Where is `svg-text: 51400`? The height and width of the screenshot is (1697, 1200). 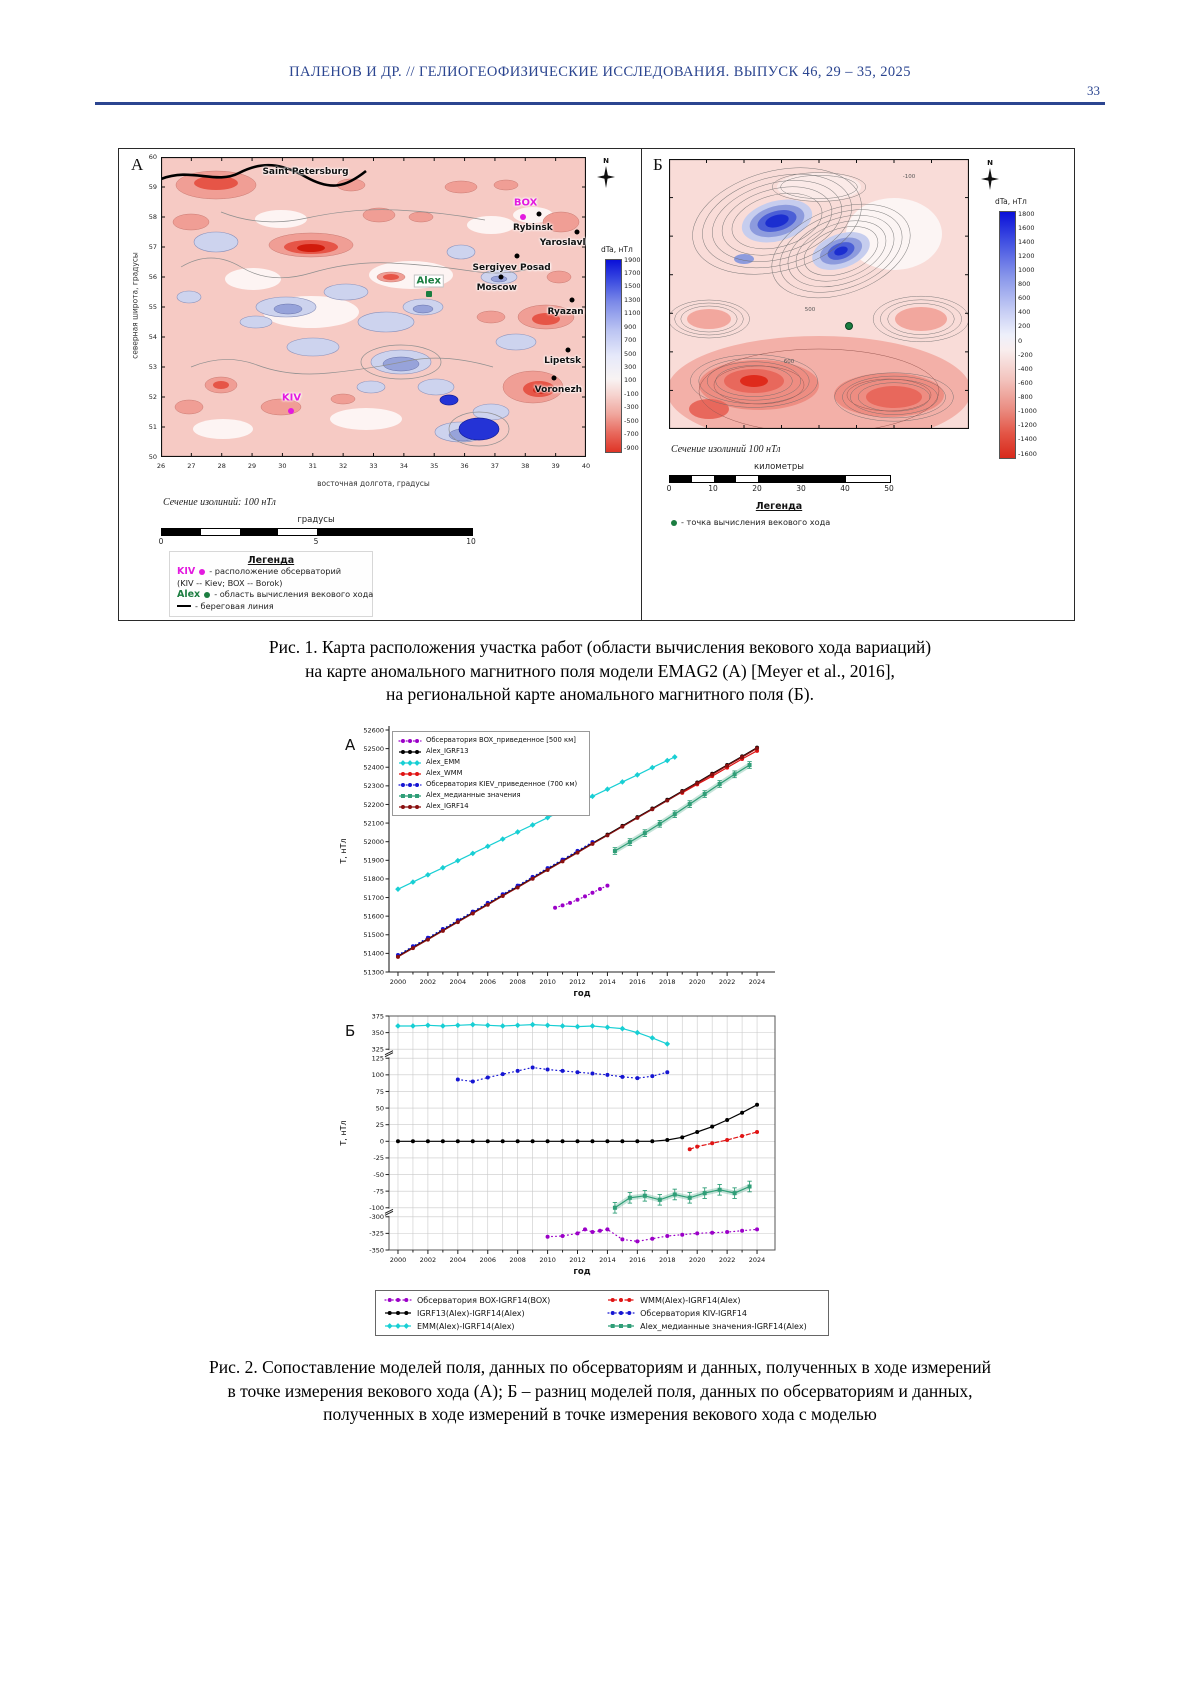 svg-text: 51400 is located at coordinates (373, 954).